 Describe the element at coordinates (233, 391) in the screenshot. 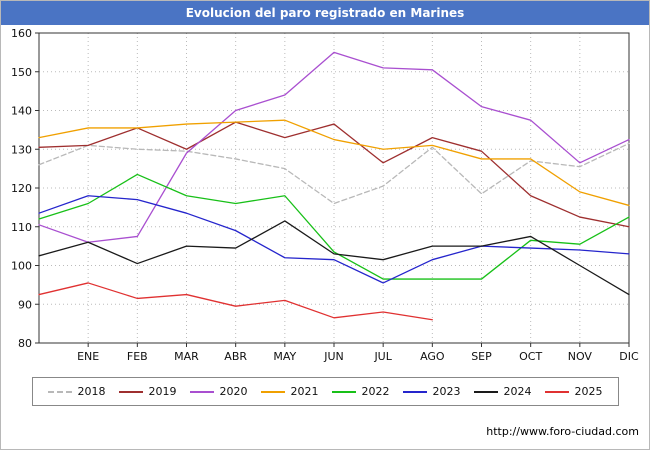

I see `legend-label-2020: 2020` at that location.